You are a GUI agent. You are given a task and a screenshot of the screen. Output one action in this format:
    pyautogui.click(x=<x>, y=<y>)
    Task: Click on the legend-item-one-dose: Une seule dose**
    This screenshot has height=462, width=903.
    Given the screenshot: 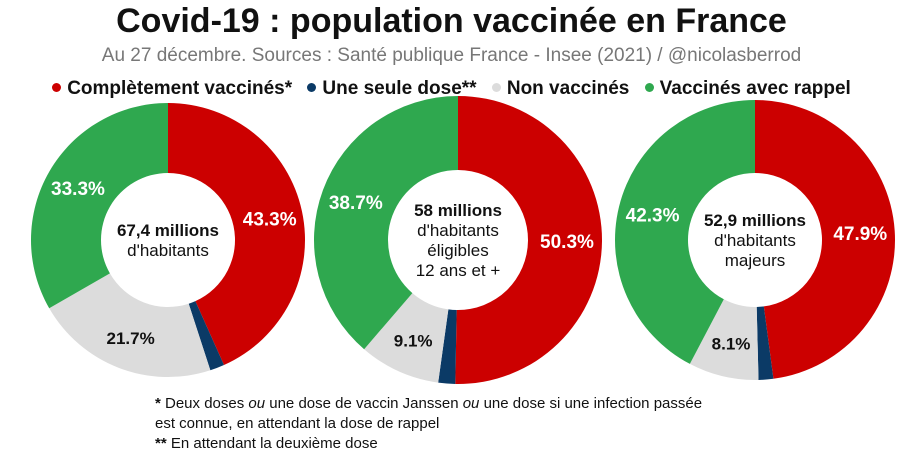 What is the action you would take?
    pyautogui.click(x=392, y=89)
    